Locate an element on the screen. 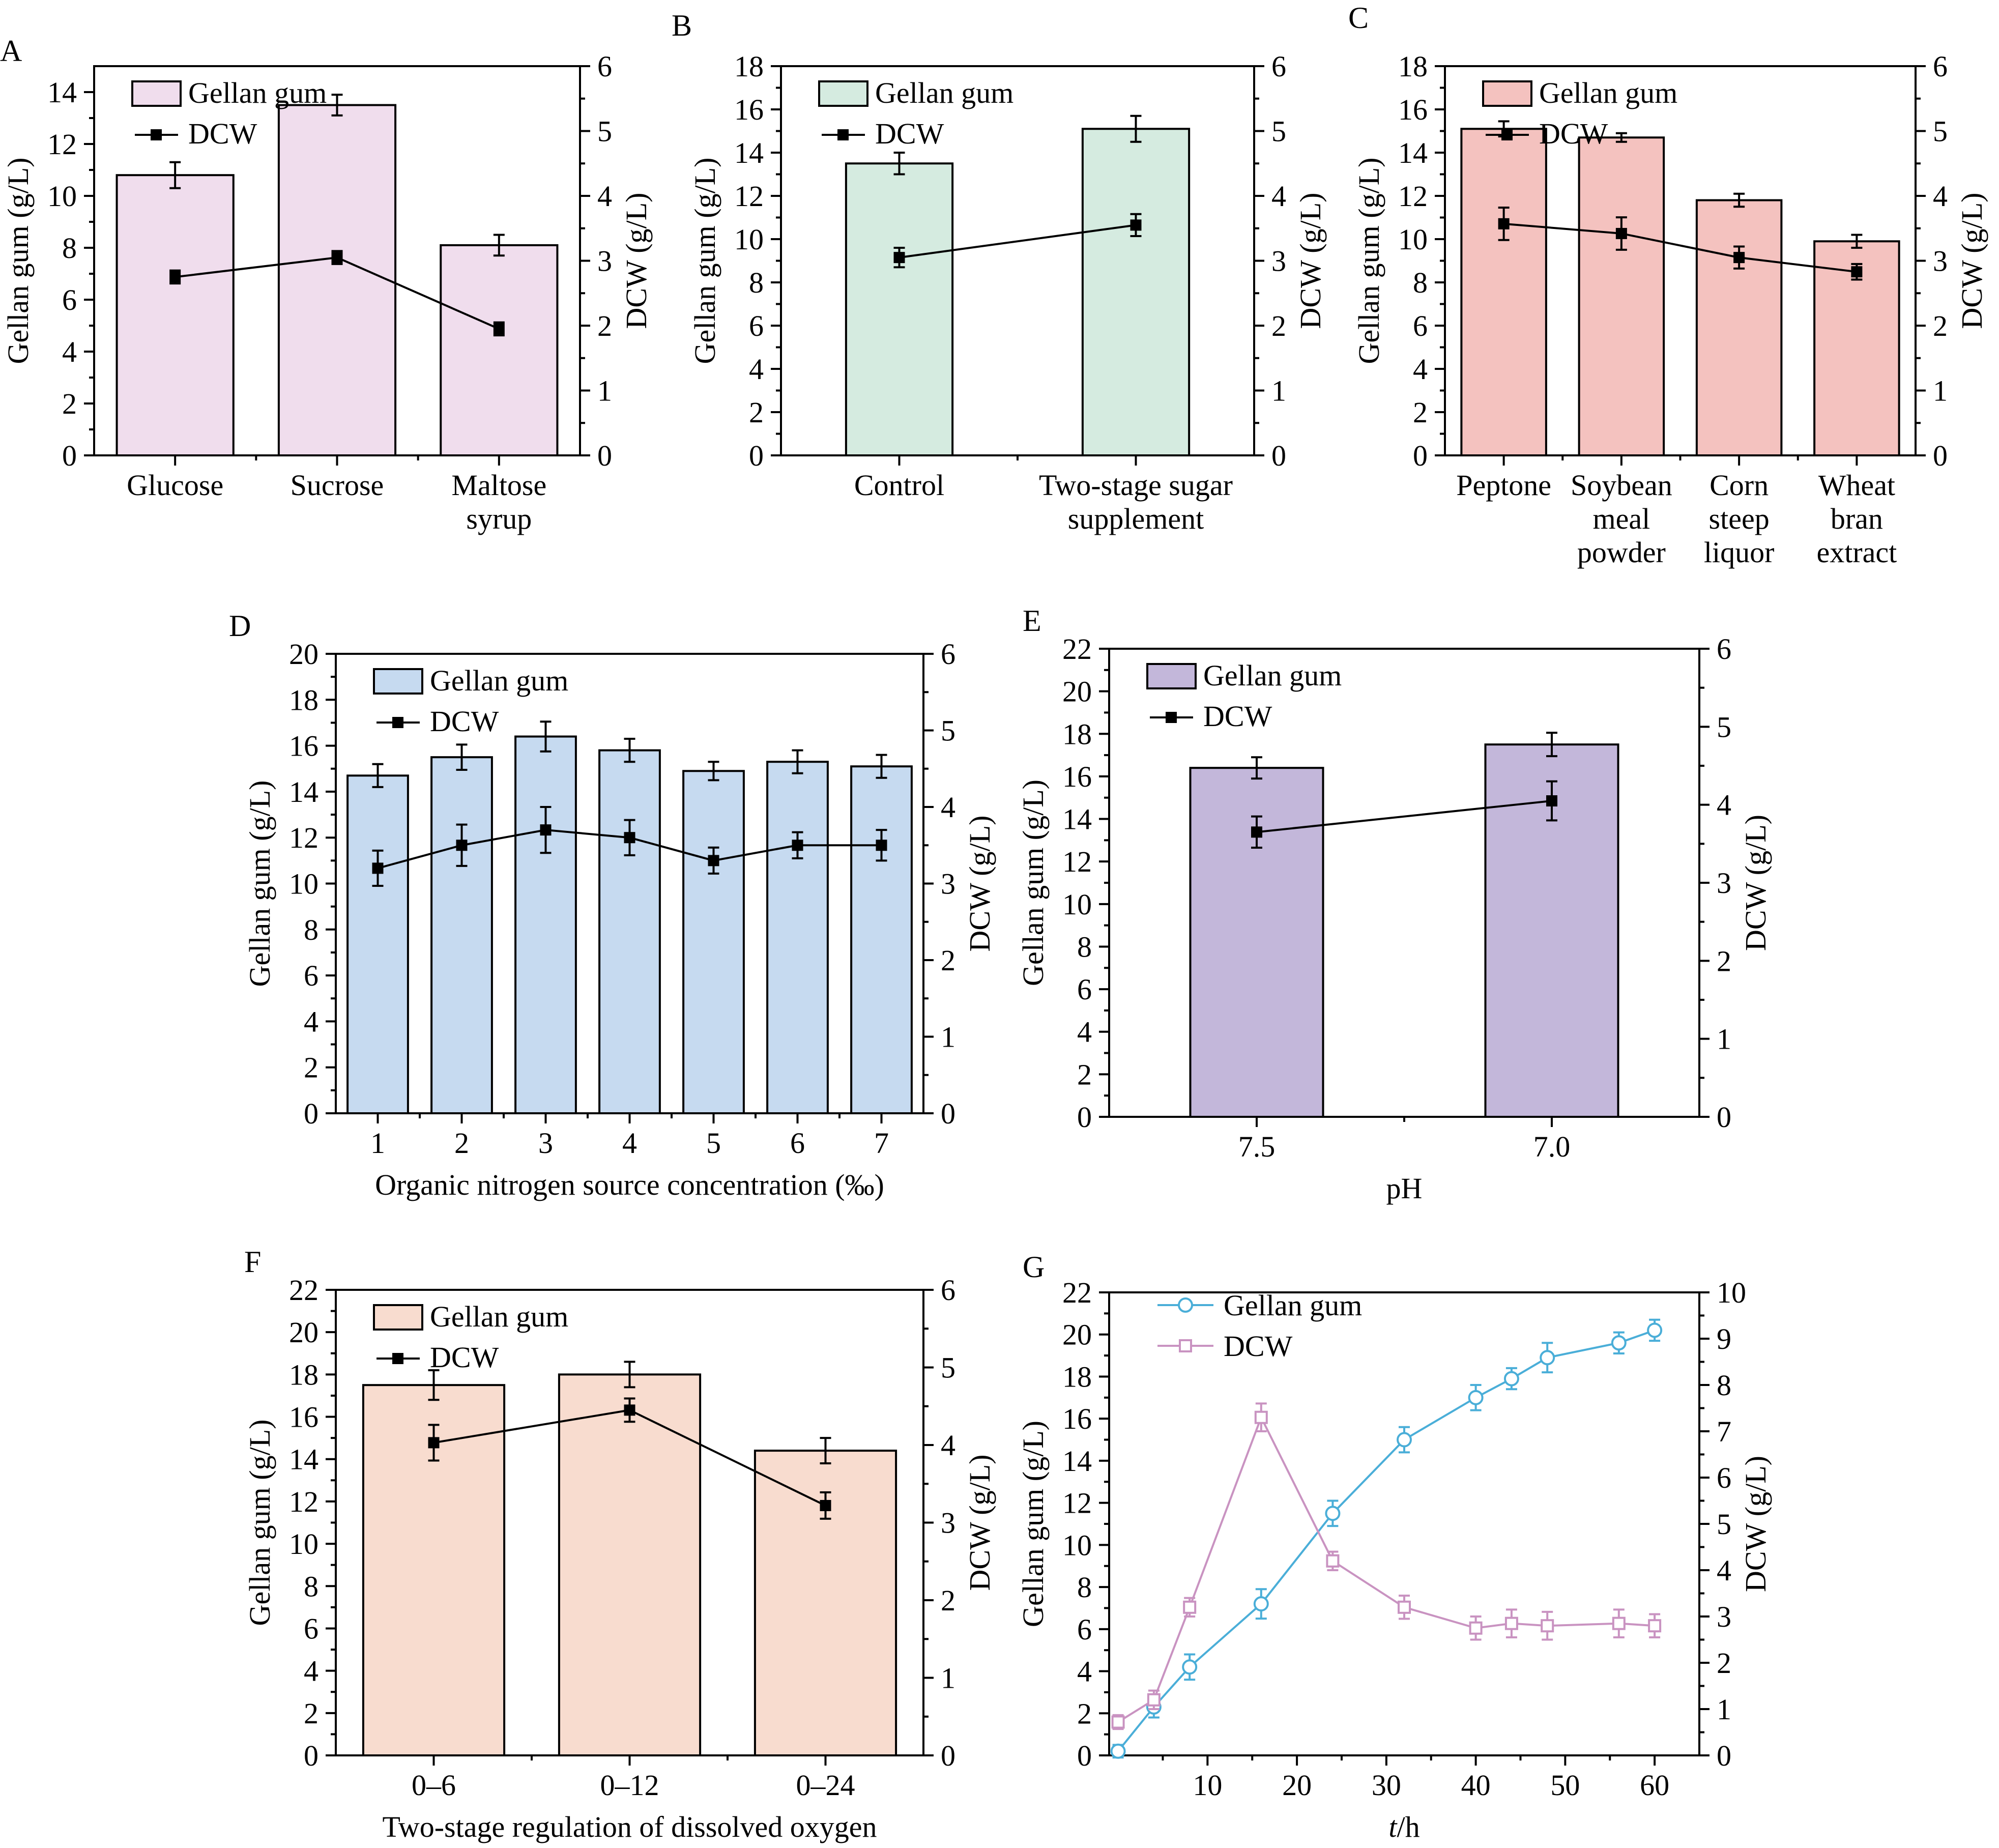  panel-letter: D is located at coordinates (240, 626).